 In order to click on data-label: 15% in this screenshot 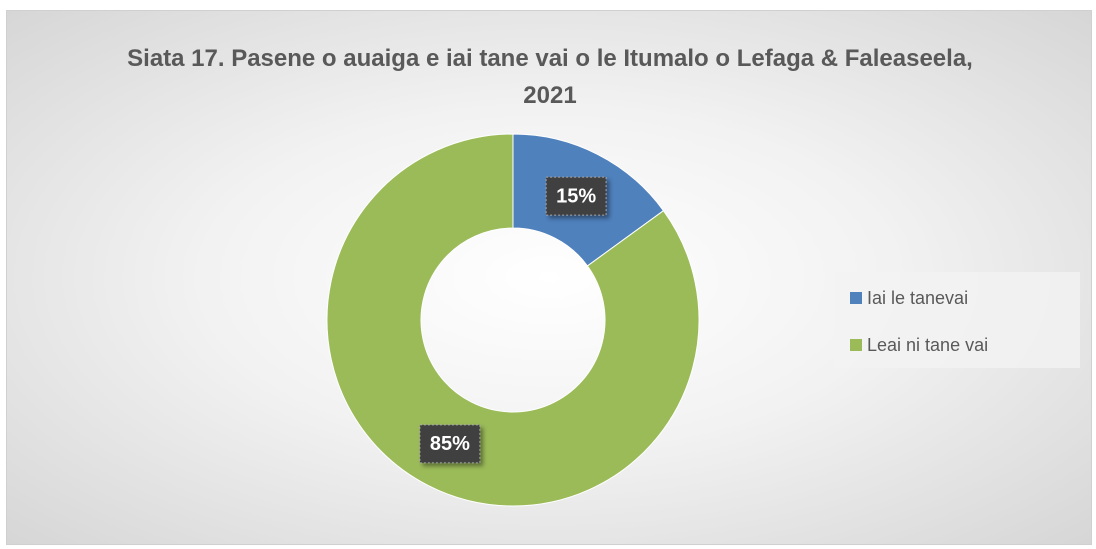, I will do `click(576, 196)`.